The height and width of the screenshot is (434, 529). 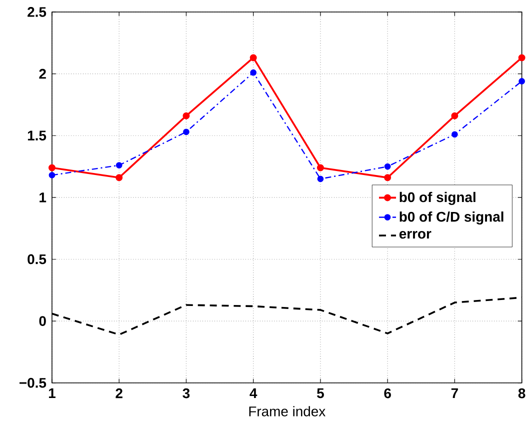 I want to click on x-axis-title: Frame index, so click(x=287, y=411).